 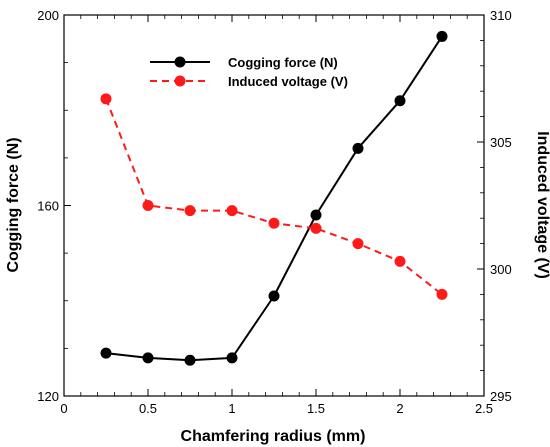 What do you see at coordinates (283, 62) in the screenshot?
I see `legend-label-cogging-force: Cogging force (N)` at bounding box center [283, 62].